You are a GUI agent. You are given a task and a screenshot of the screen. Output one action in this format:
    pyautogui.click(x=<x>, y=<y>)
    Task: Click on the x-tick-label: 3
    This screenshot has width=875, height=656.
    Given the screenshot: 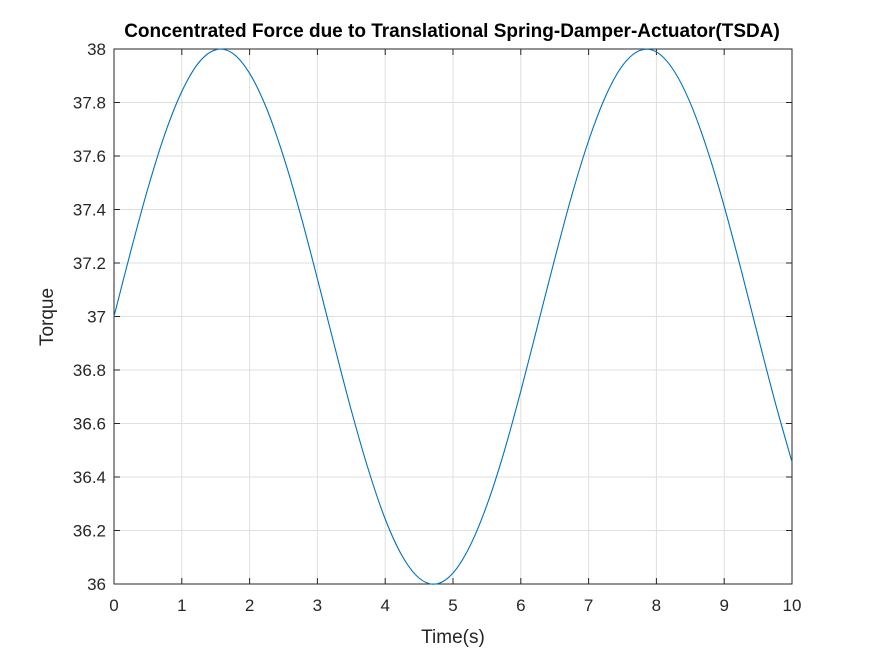 What is the action you would take?
    pyautogui.click(x=317, y=605)
    